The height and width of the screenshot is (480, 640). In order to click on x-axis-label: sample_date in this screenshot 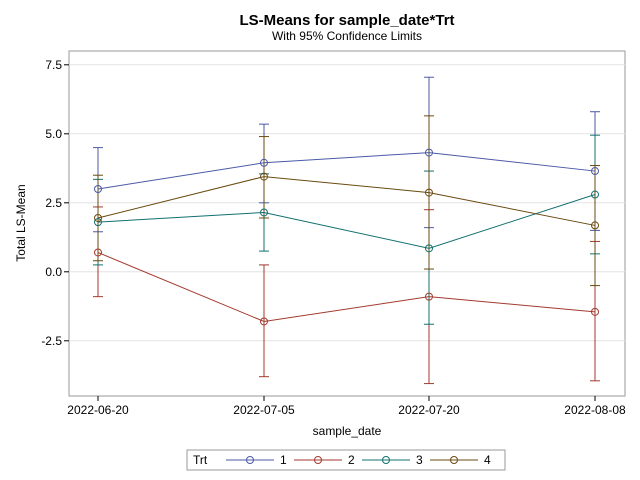, I will do `click(347, 431)`.